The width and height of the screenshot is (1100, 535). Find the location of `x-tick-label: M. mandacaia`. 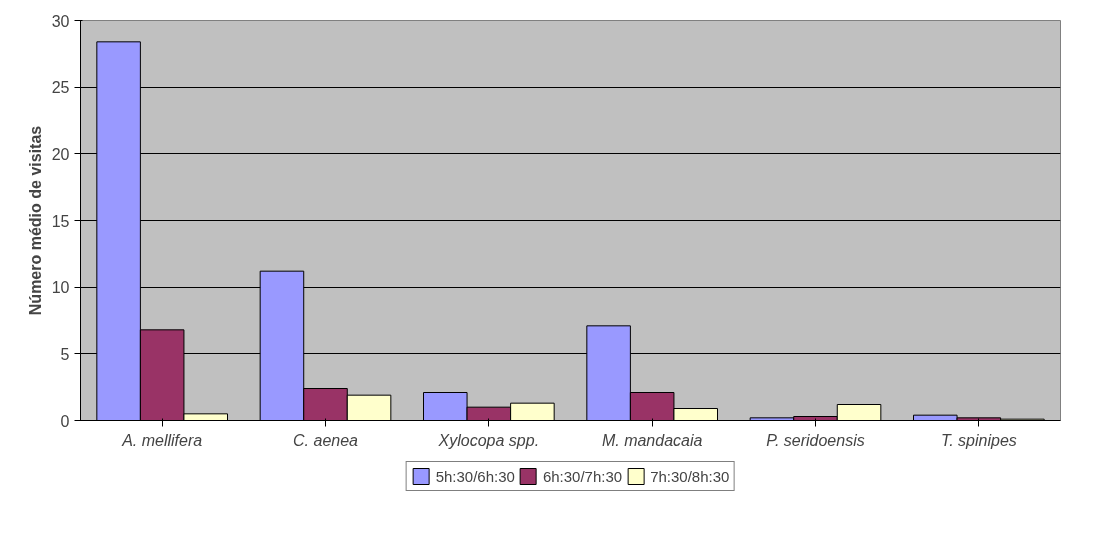

x-tick-label: M. mandacaia is located at coordinates (652, 440).